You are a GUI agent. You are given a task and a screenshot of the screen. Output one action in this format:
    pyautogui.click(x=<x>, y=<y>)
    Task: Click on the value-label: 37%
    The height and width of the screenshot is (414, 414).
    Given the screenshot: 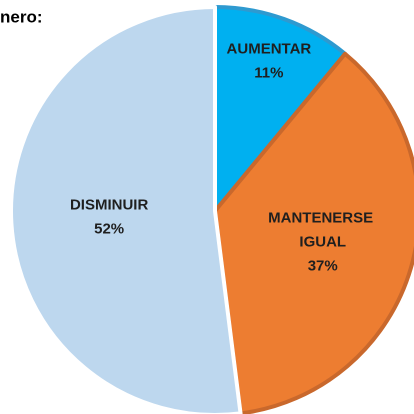 What is the action you would take?
    pyautogui.click(x=323, y=265)
    